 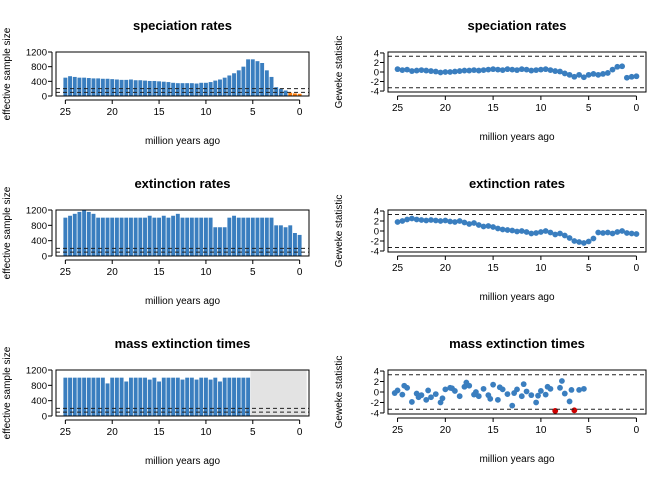 What do you see at coordinates (494, 268) in the screenshot?
I see `x-tick-label: 15` at bounding box center [494, 268].